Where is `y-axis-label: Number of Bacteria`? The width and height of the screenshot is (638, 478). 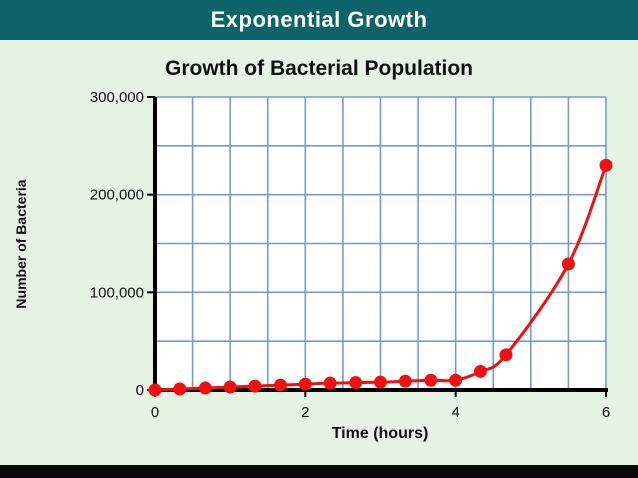 y-axis-label: Number of Bacteria is located at coordinates (21, 243).